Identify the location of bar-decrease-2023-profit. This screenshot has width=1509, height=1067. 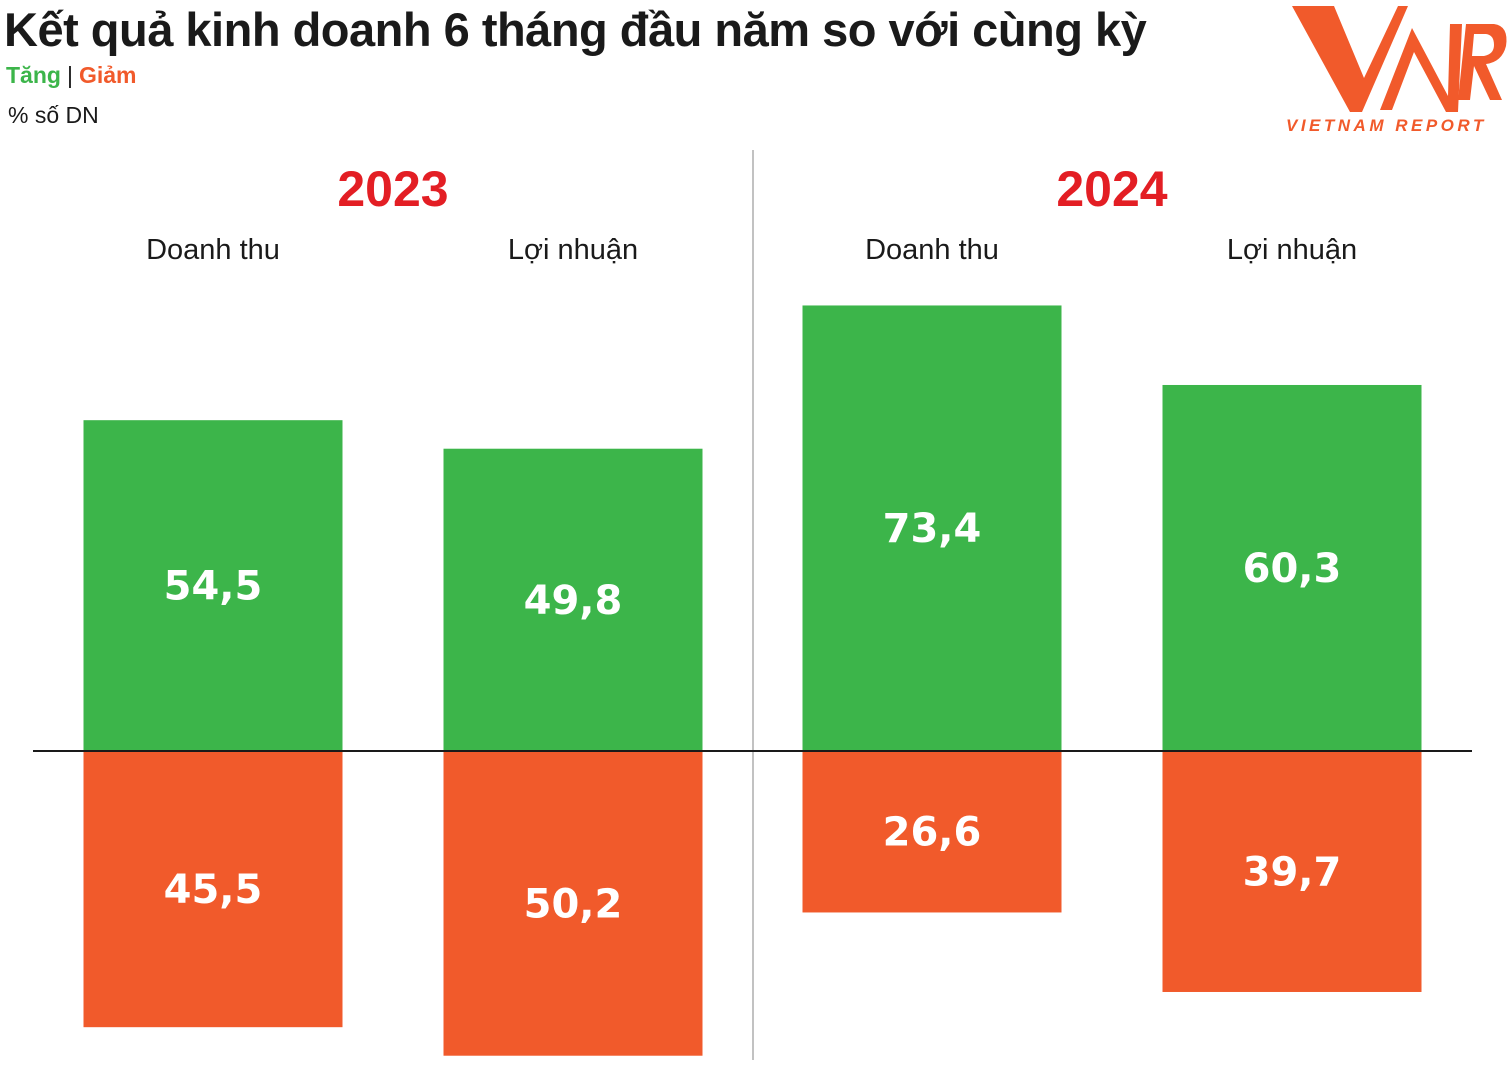
(573, 903).